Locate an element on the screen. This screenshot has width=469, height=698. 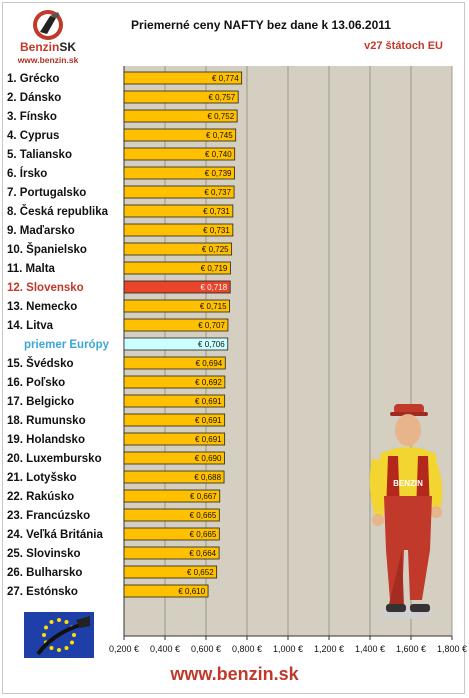
eu-fuel-flag-icon is located at coordinates (59, 635).